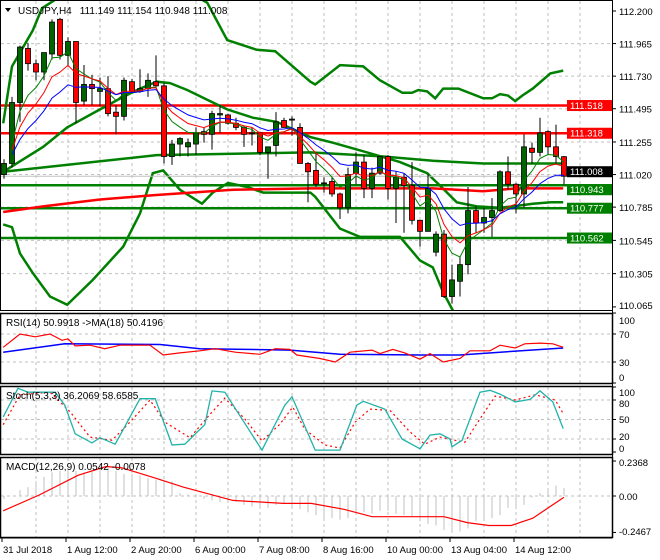 The image size is (660, 560). I want to click on price-axis-label: 111.730, so click(635, 77).